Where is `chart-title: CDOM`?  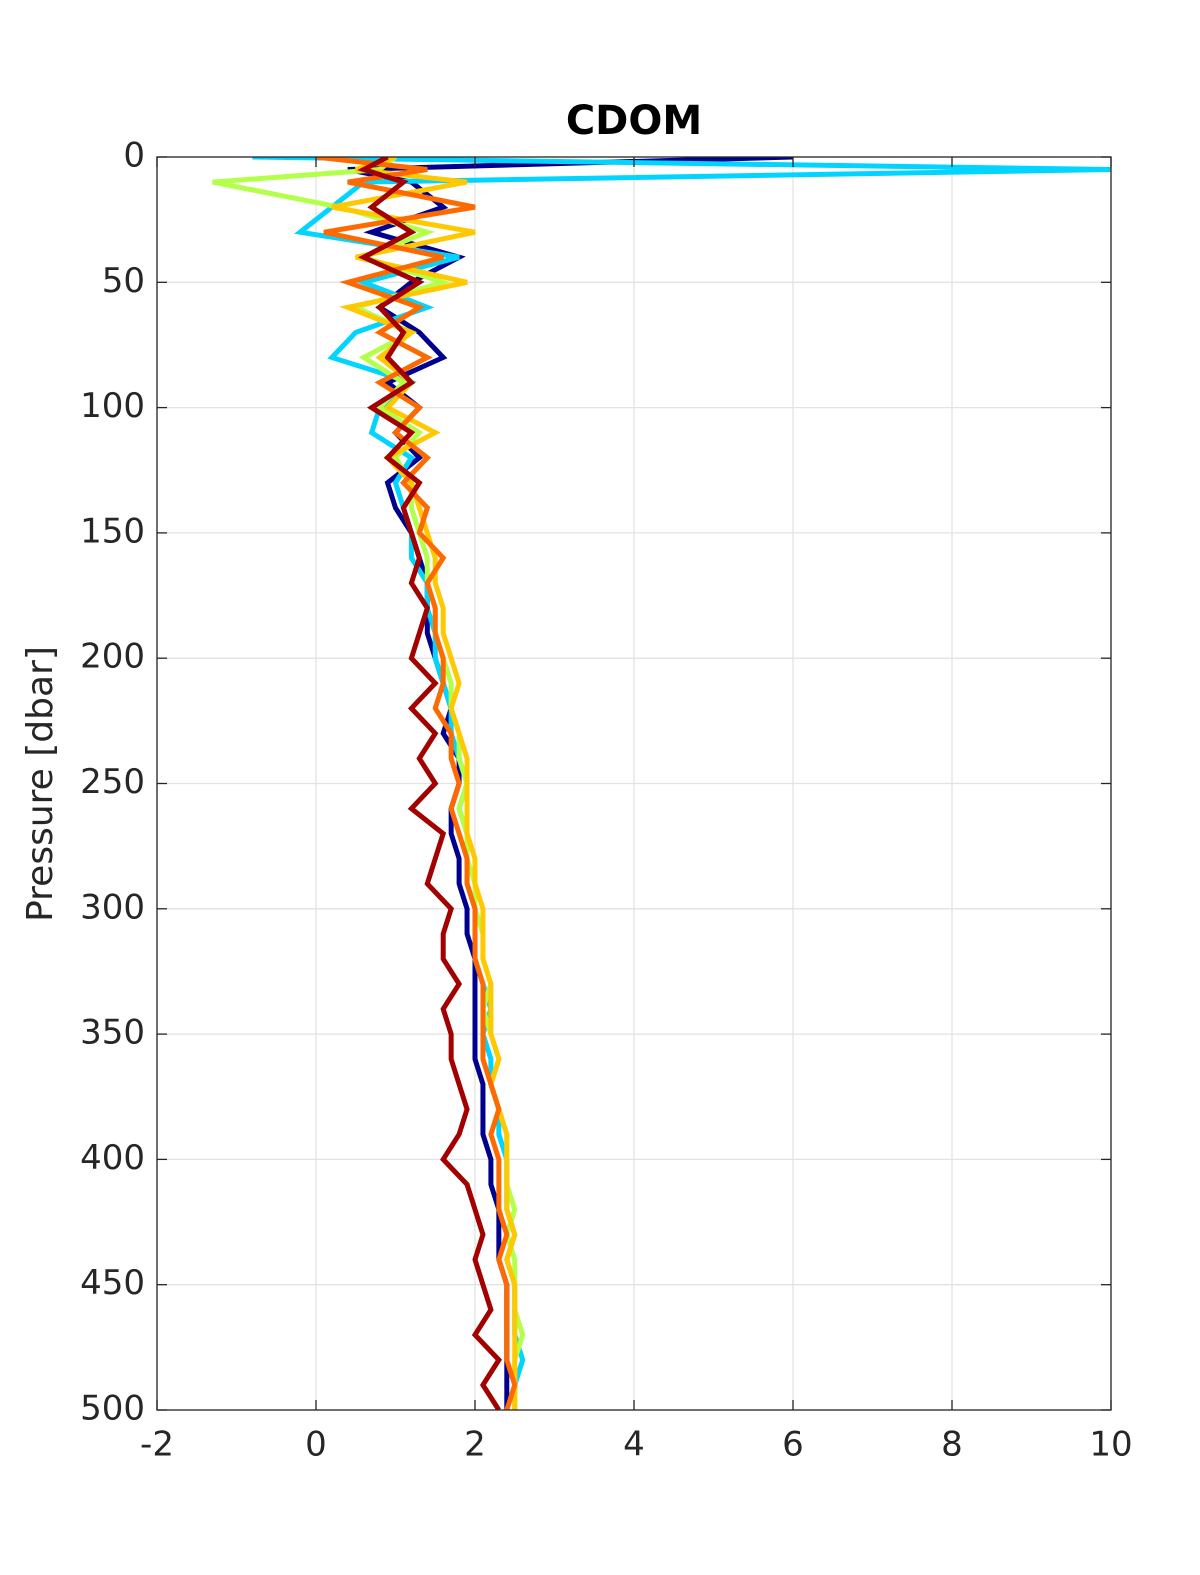
chart-title: CDOM is located at coordinates (634, 121).